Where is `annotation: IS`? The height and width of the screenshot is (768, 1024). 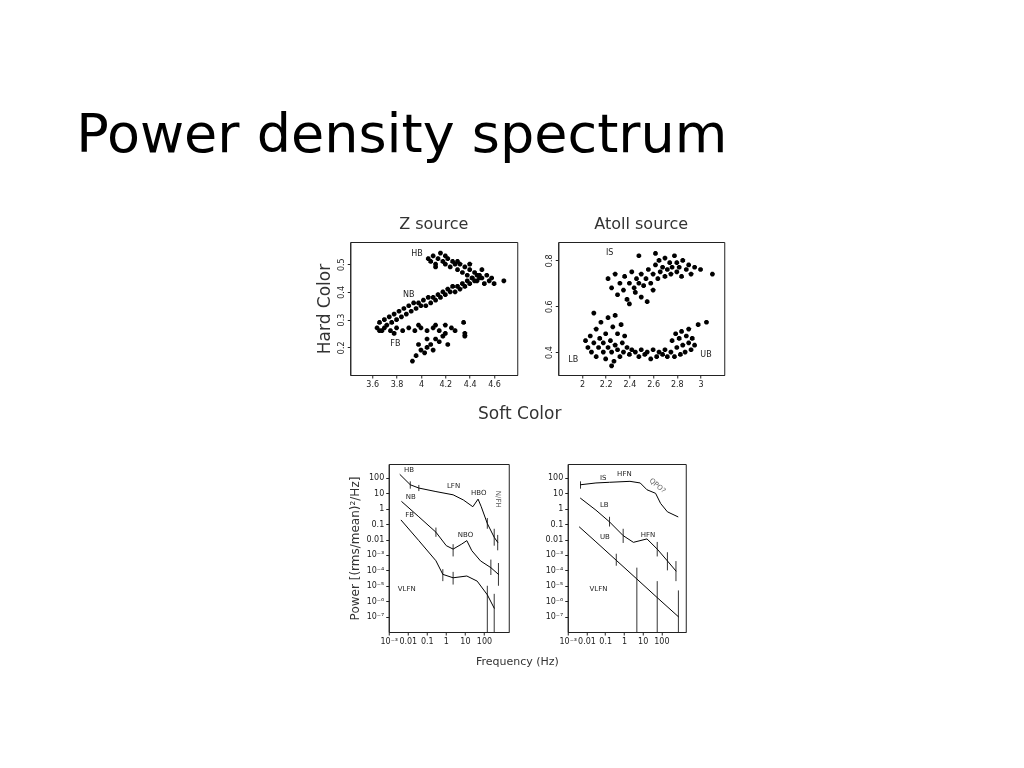 annotation: IS is located at coordinates (609, 252).